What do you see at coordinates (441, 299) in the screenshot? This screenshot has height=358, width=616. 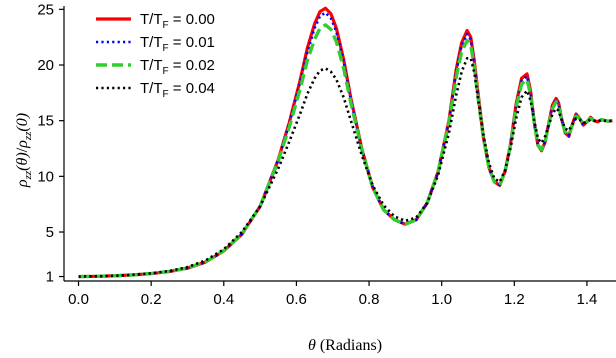 I see `x-tick-label: 1.0` at bounding box center [441, 299].